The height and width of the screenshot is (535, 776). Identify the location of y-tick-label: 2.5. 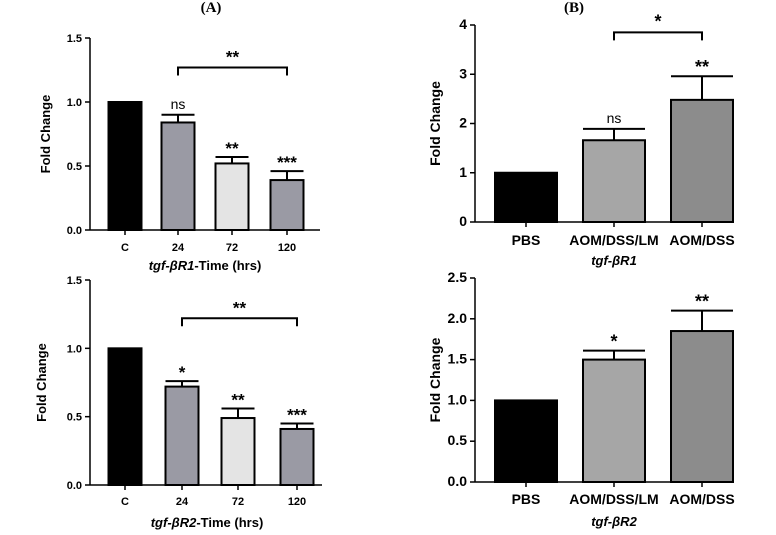
(458, 277).